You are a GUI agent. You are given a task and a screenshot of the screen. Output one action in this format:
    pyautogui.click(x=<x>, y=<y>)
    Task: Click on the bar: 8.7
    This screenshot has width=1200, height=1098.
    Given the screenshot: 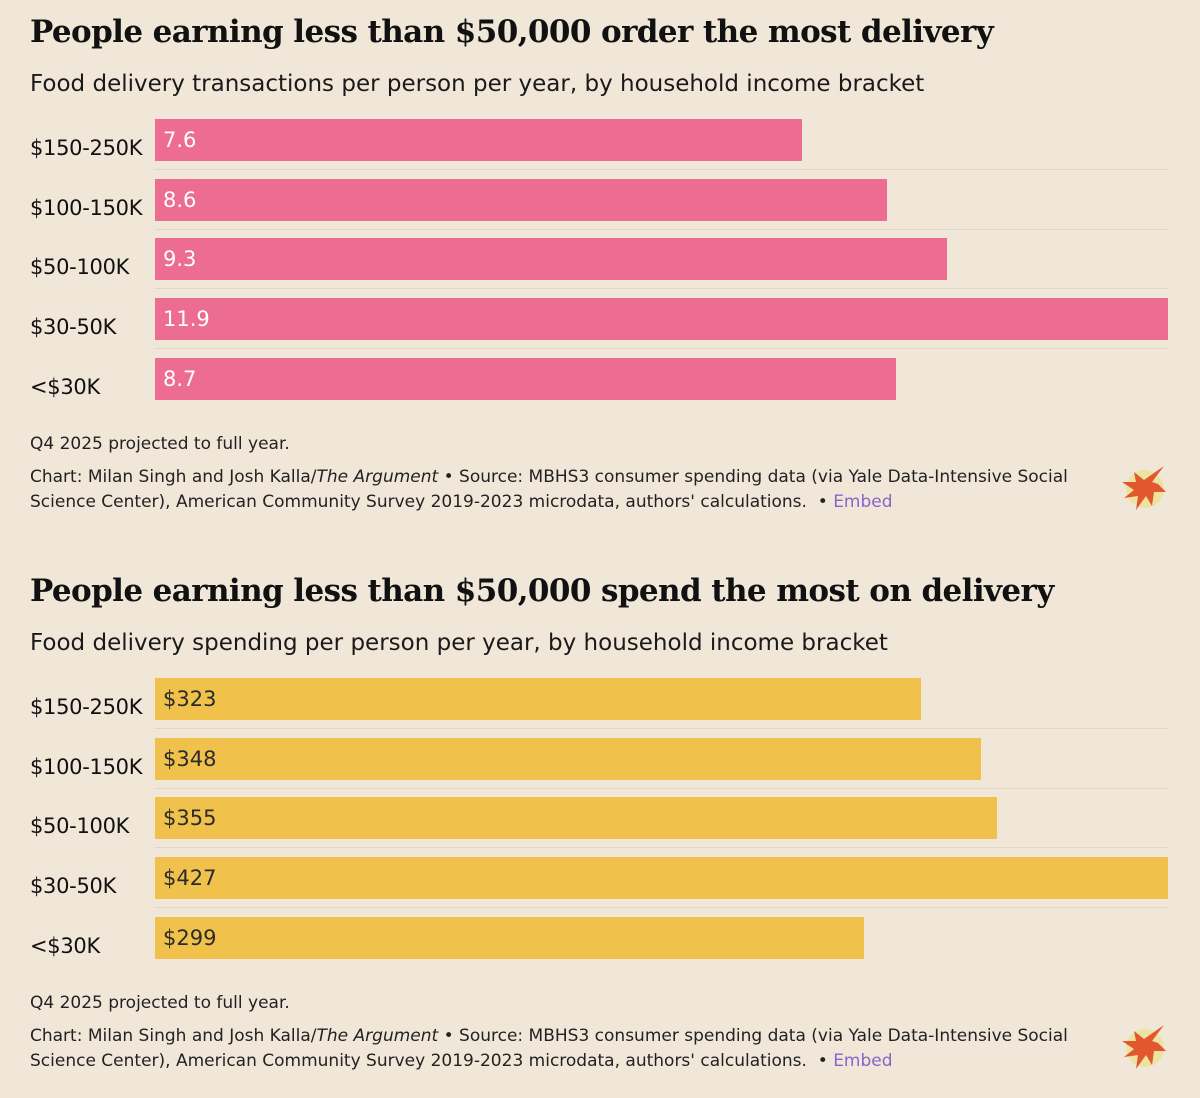 What is the action you would take?
    pyautogui.click(x=525, y=378)
    